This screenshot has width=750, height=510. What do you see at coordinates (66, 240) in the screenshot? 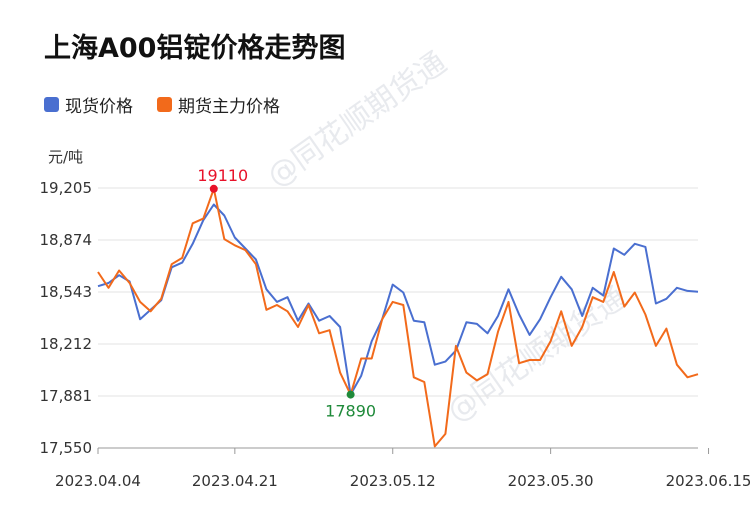
I see `y-tick-label: 18,874` at bounding box center [66, 240].